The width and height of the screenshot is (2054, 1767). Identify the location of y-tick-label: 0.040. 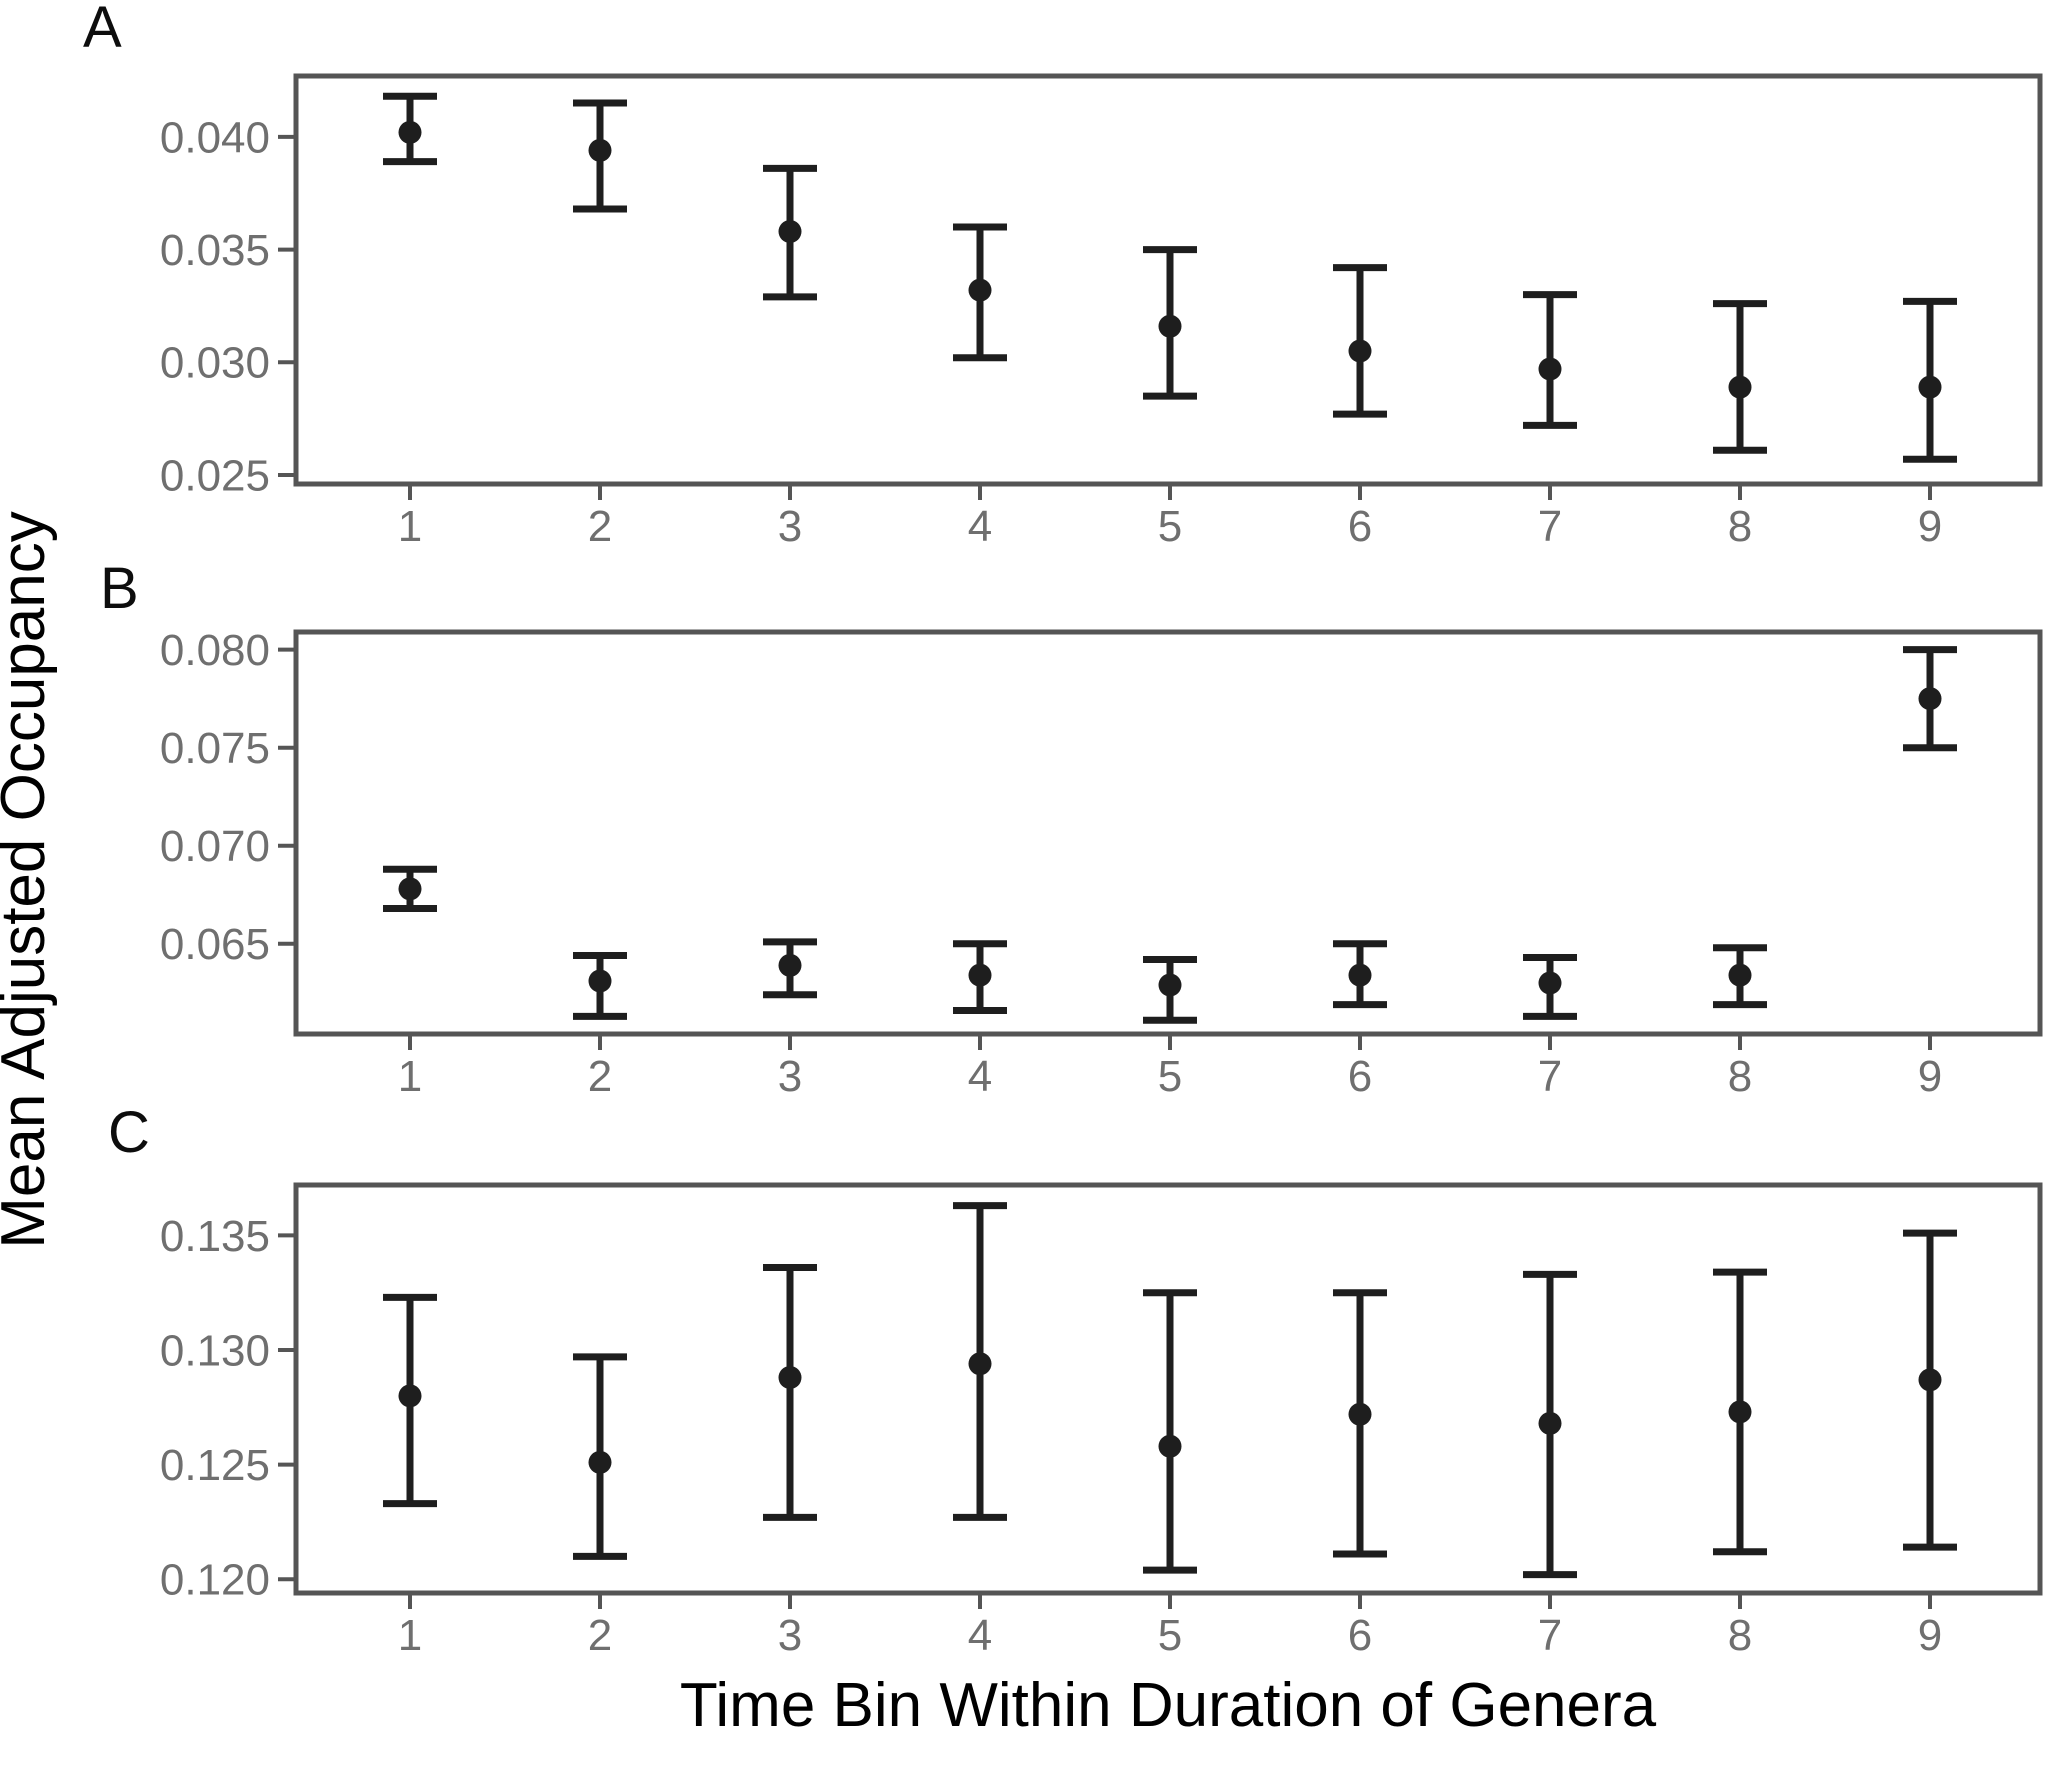
(215, 137).